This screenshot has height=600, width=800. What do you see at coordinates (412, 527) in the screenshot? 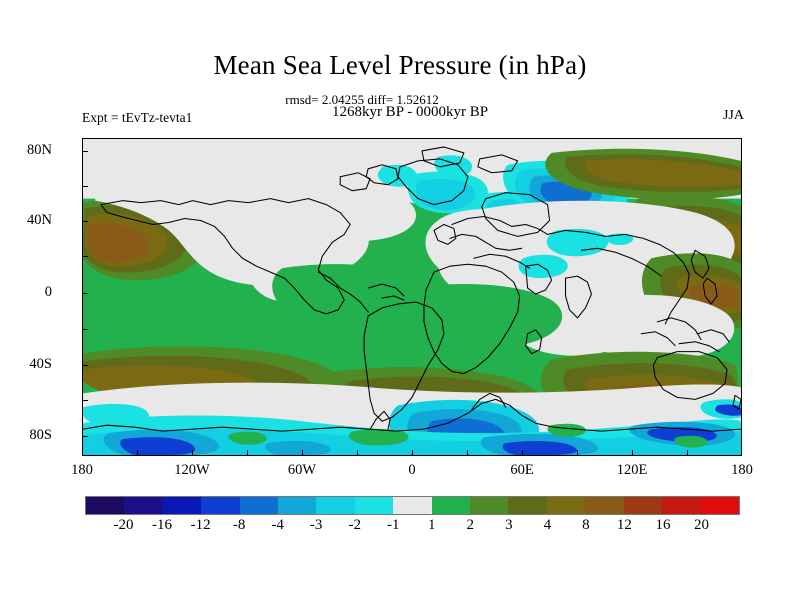
I see `colorbar-tick-labels: -20 -16 -12 -8 -4 -3 -2 -1 1 2 3 4 8 12 16 20` at bounding box center [412, 527].